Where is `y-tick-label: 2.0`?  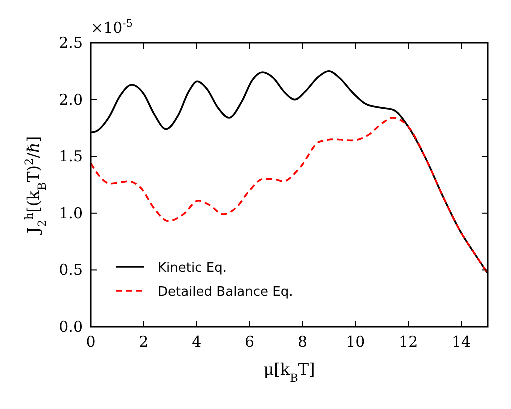
y-tick-label: 2.0 is located at coordinates (71, 99).